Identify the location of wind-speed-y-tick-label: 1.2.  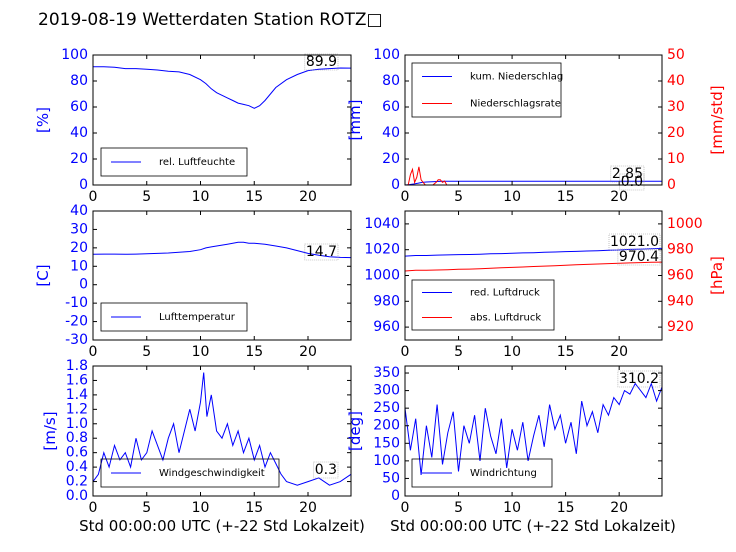
(77, 409).